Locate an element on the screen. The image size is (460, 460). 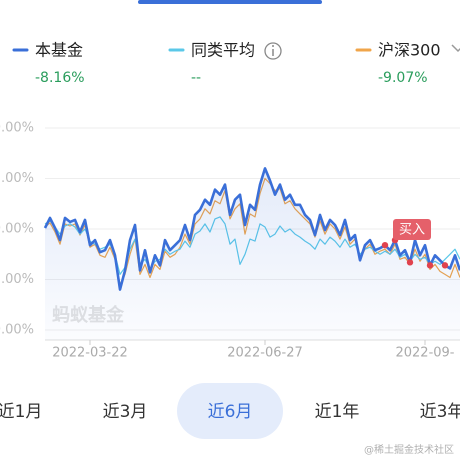
annotation-label: 买入 is located at coordinates (412, 230).